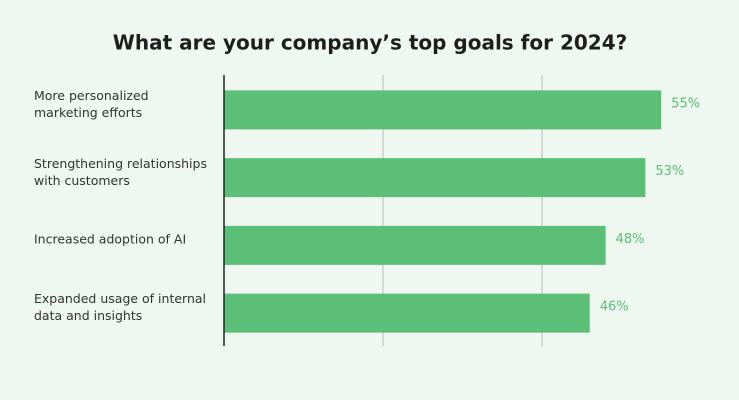 This screenshot has height=400, width=739. What do you see at coordinates (110, 239) in the screenshot?
I see `category-label: Increased adoption of AI` at bounding box center [110, 239].